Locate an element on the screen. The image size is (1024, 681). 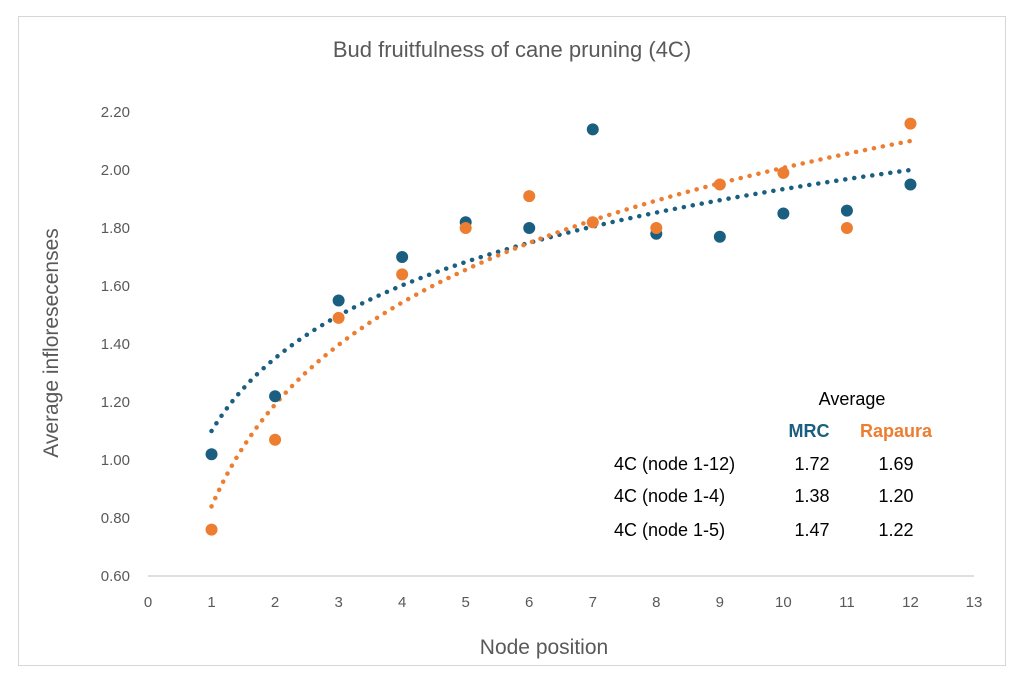
summary-column-rapaura: Rapaura is located at coordinates (896, 431).